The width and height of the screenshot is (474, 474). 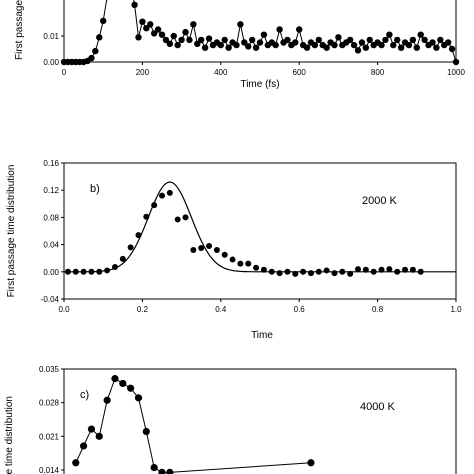 I want to click on panel-1-x-tick-label: 0.0, so click(x=64, y=309).